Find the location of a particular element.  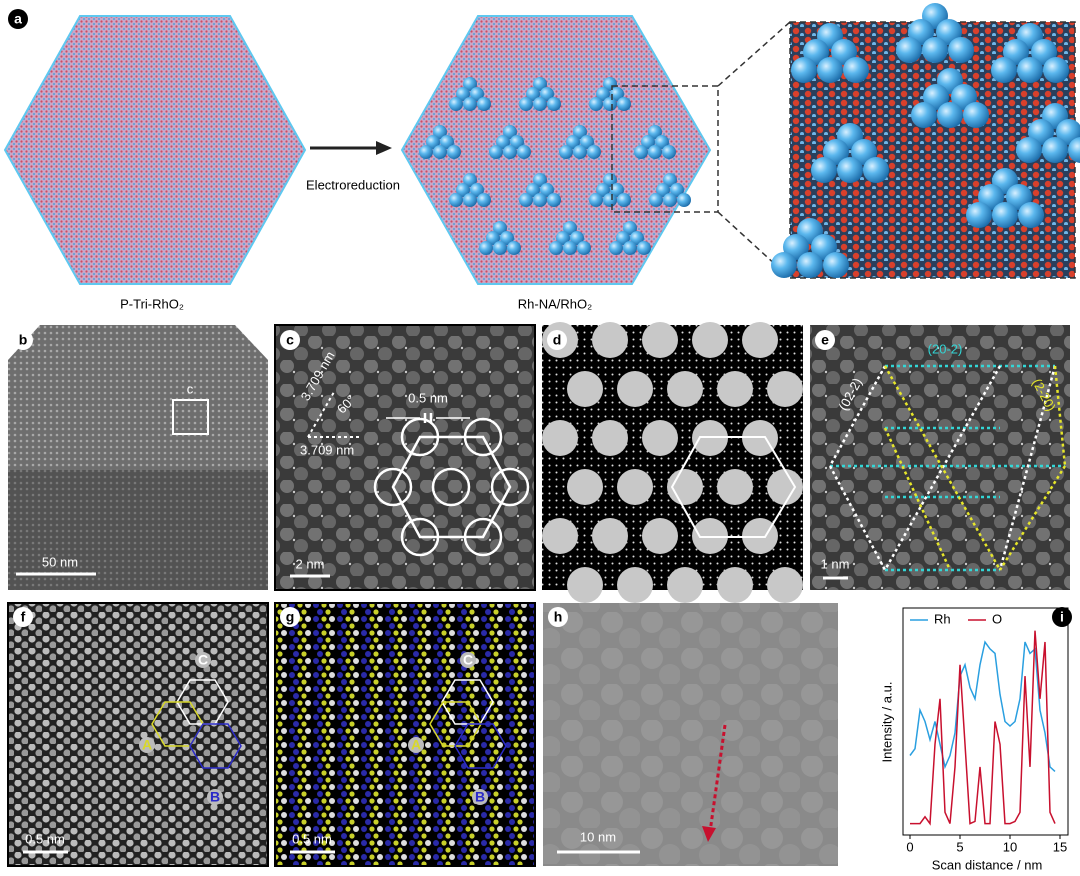

x-tick-label: 5 is located at coordinates (959, 846).